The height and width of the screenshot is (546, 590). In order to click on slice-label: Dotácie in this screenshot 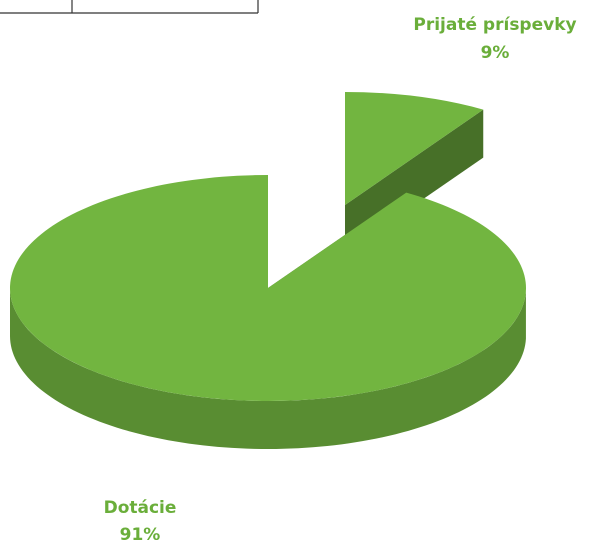, I will do `click(140, 508)`.